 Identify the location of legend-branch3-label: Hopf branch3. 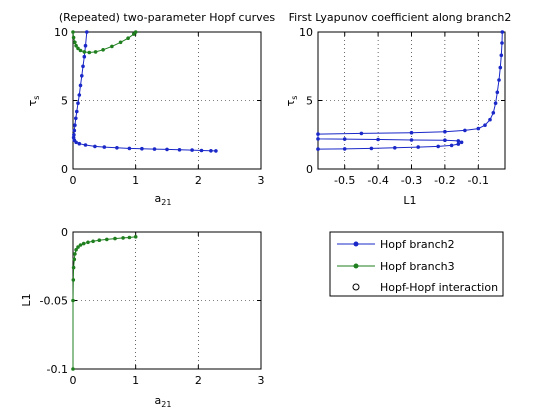
(417, 266).